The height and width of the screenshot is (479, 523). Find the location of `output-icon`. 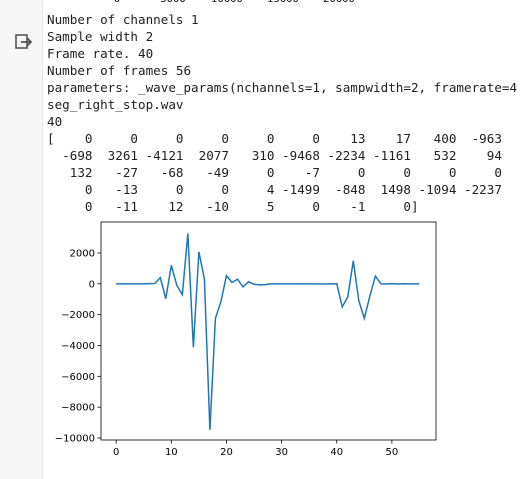

output-icon is located at coordinates (24, 42).